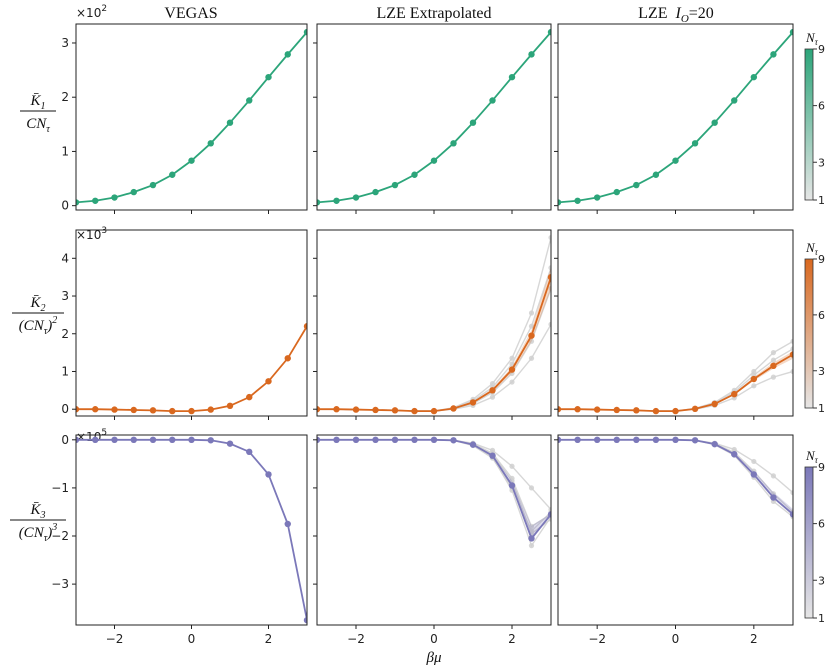  What do you see at coordinates (36, 124) in the screenshot?
I see `row1-ylabel-den: CN` at bounding box center [36, 124].